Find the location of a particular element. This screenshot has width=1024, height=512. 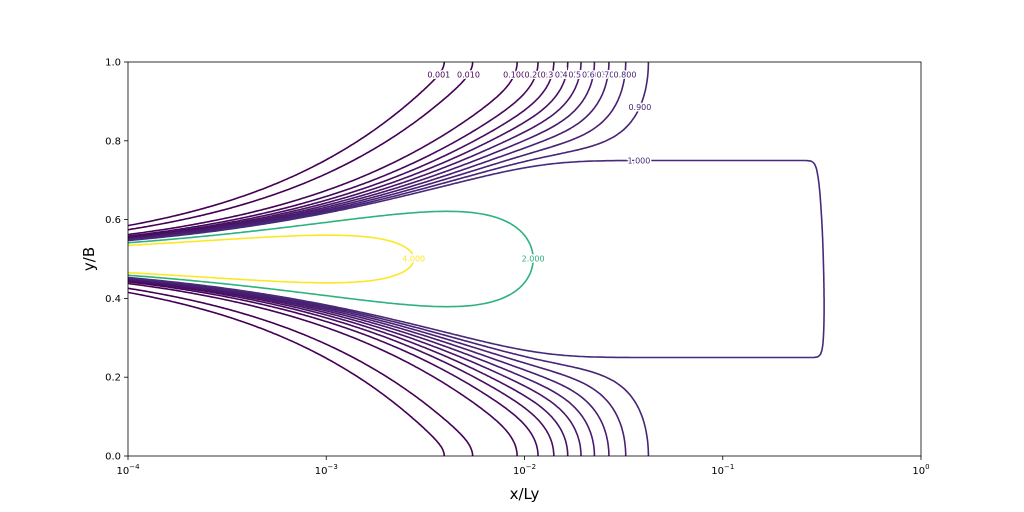

y-axis: 0.0 0.2 0.4 0.6 0.8 1.0 is located at coordinates (116, 260).